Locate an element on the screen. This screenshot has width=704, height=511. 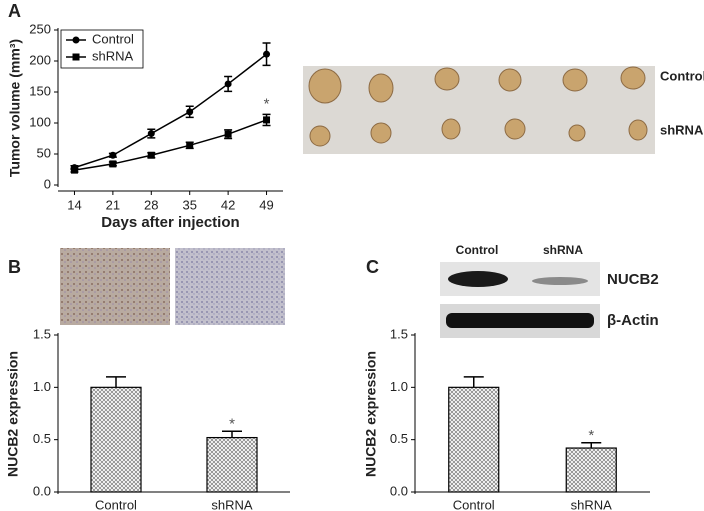
y-tick-label: 100 is located at coordinates (40, 121).